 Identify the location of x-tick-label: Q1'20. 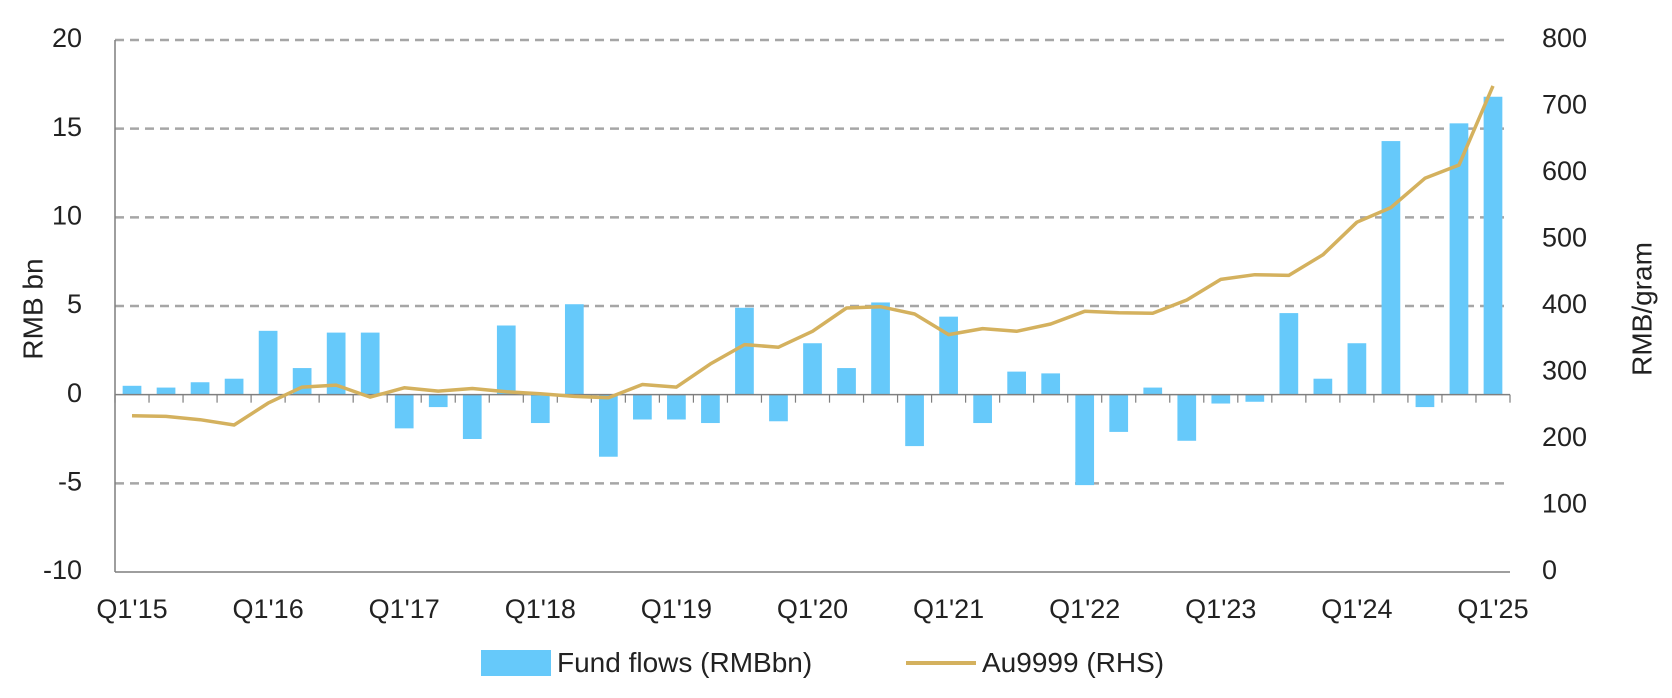
(812, 609).